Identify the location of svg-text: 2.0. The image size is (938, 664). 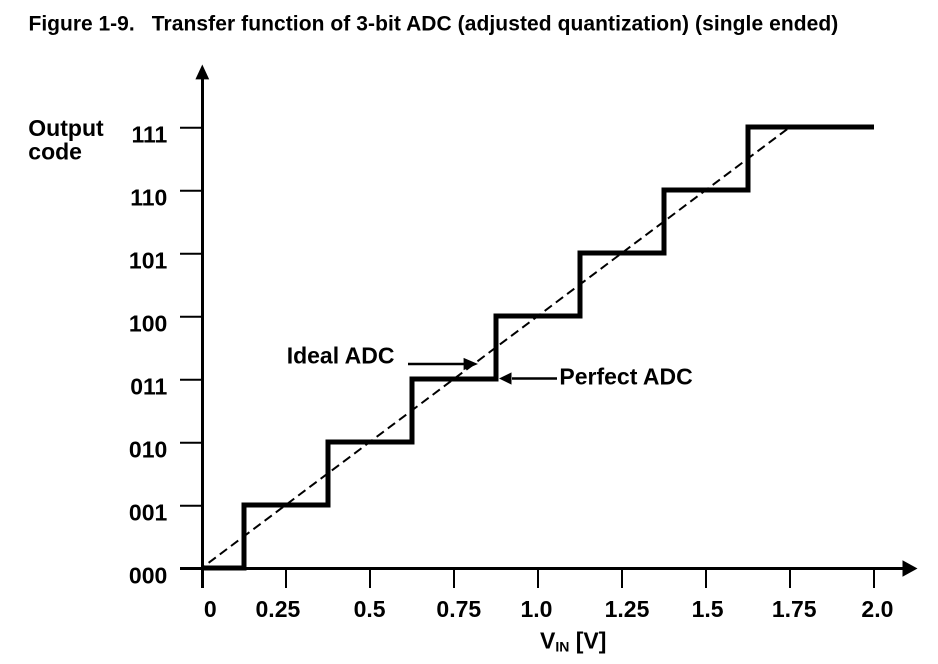
(877, 609).